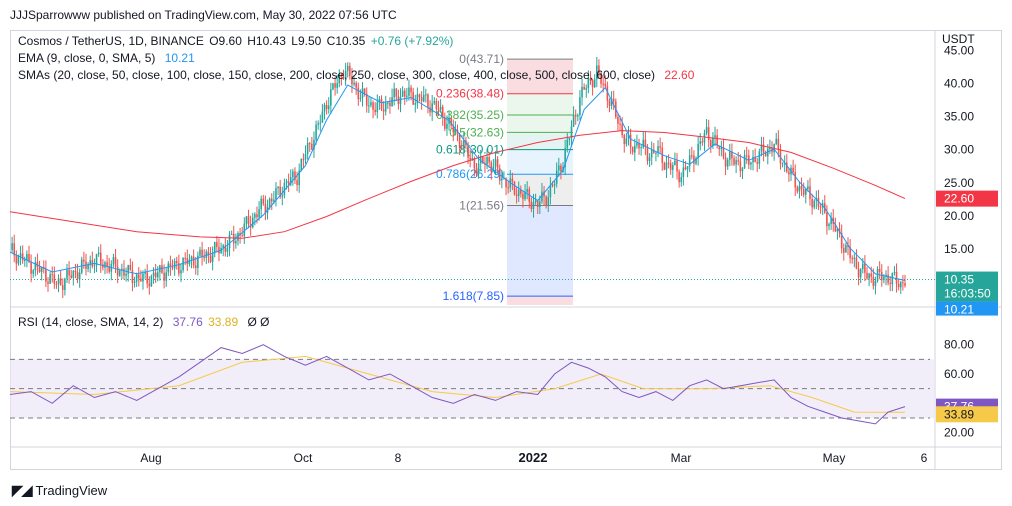 The width and height of the screenshot is (1012, 506). I want to click on price-badge-bg, so click(967, 286).